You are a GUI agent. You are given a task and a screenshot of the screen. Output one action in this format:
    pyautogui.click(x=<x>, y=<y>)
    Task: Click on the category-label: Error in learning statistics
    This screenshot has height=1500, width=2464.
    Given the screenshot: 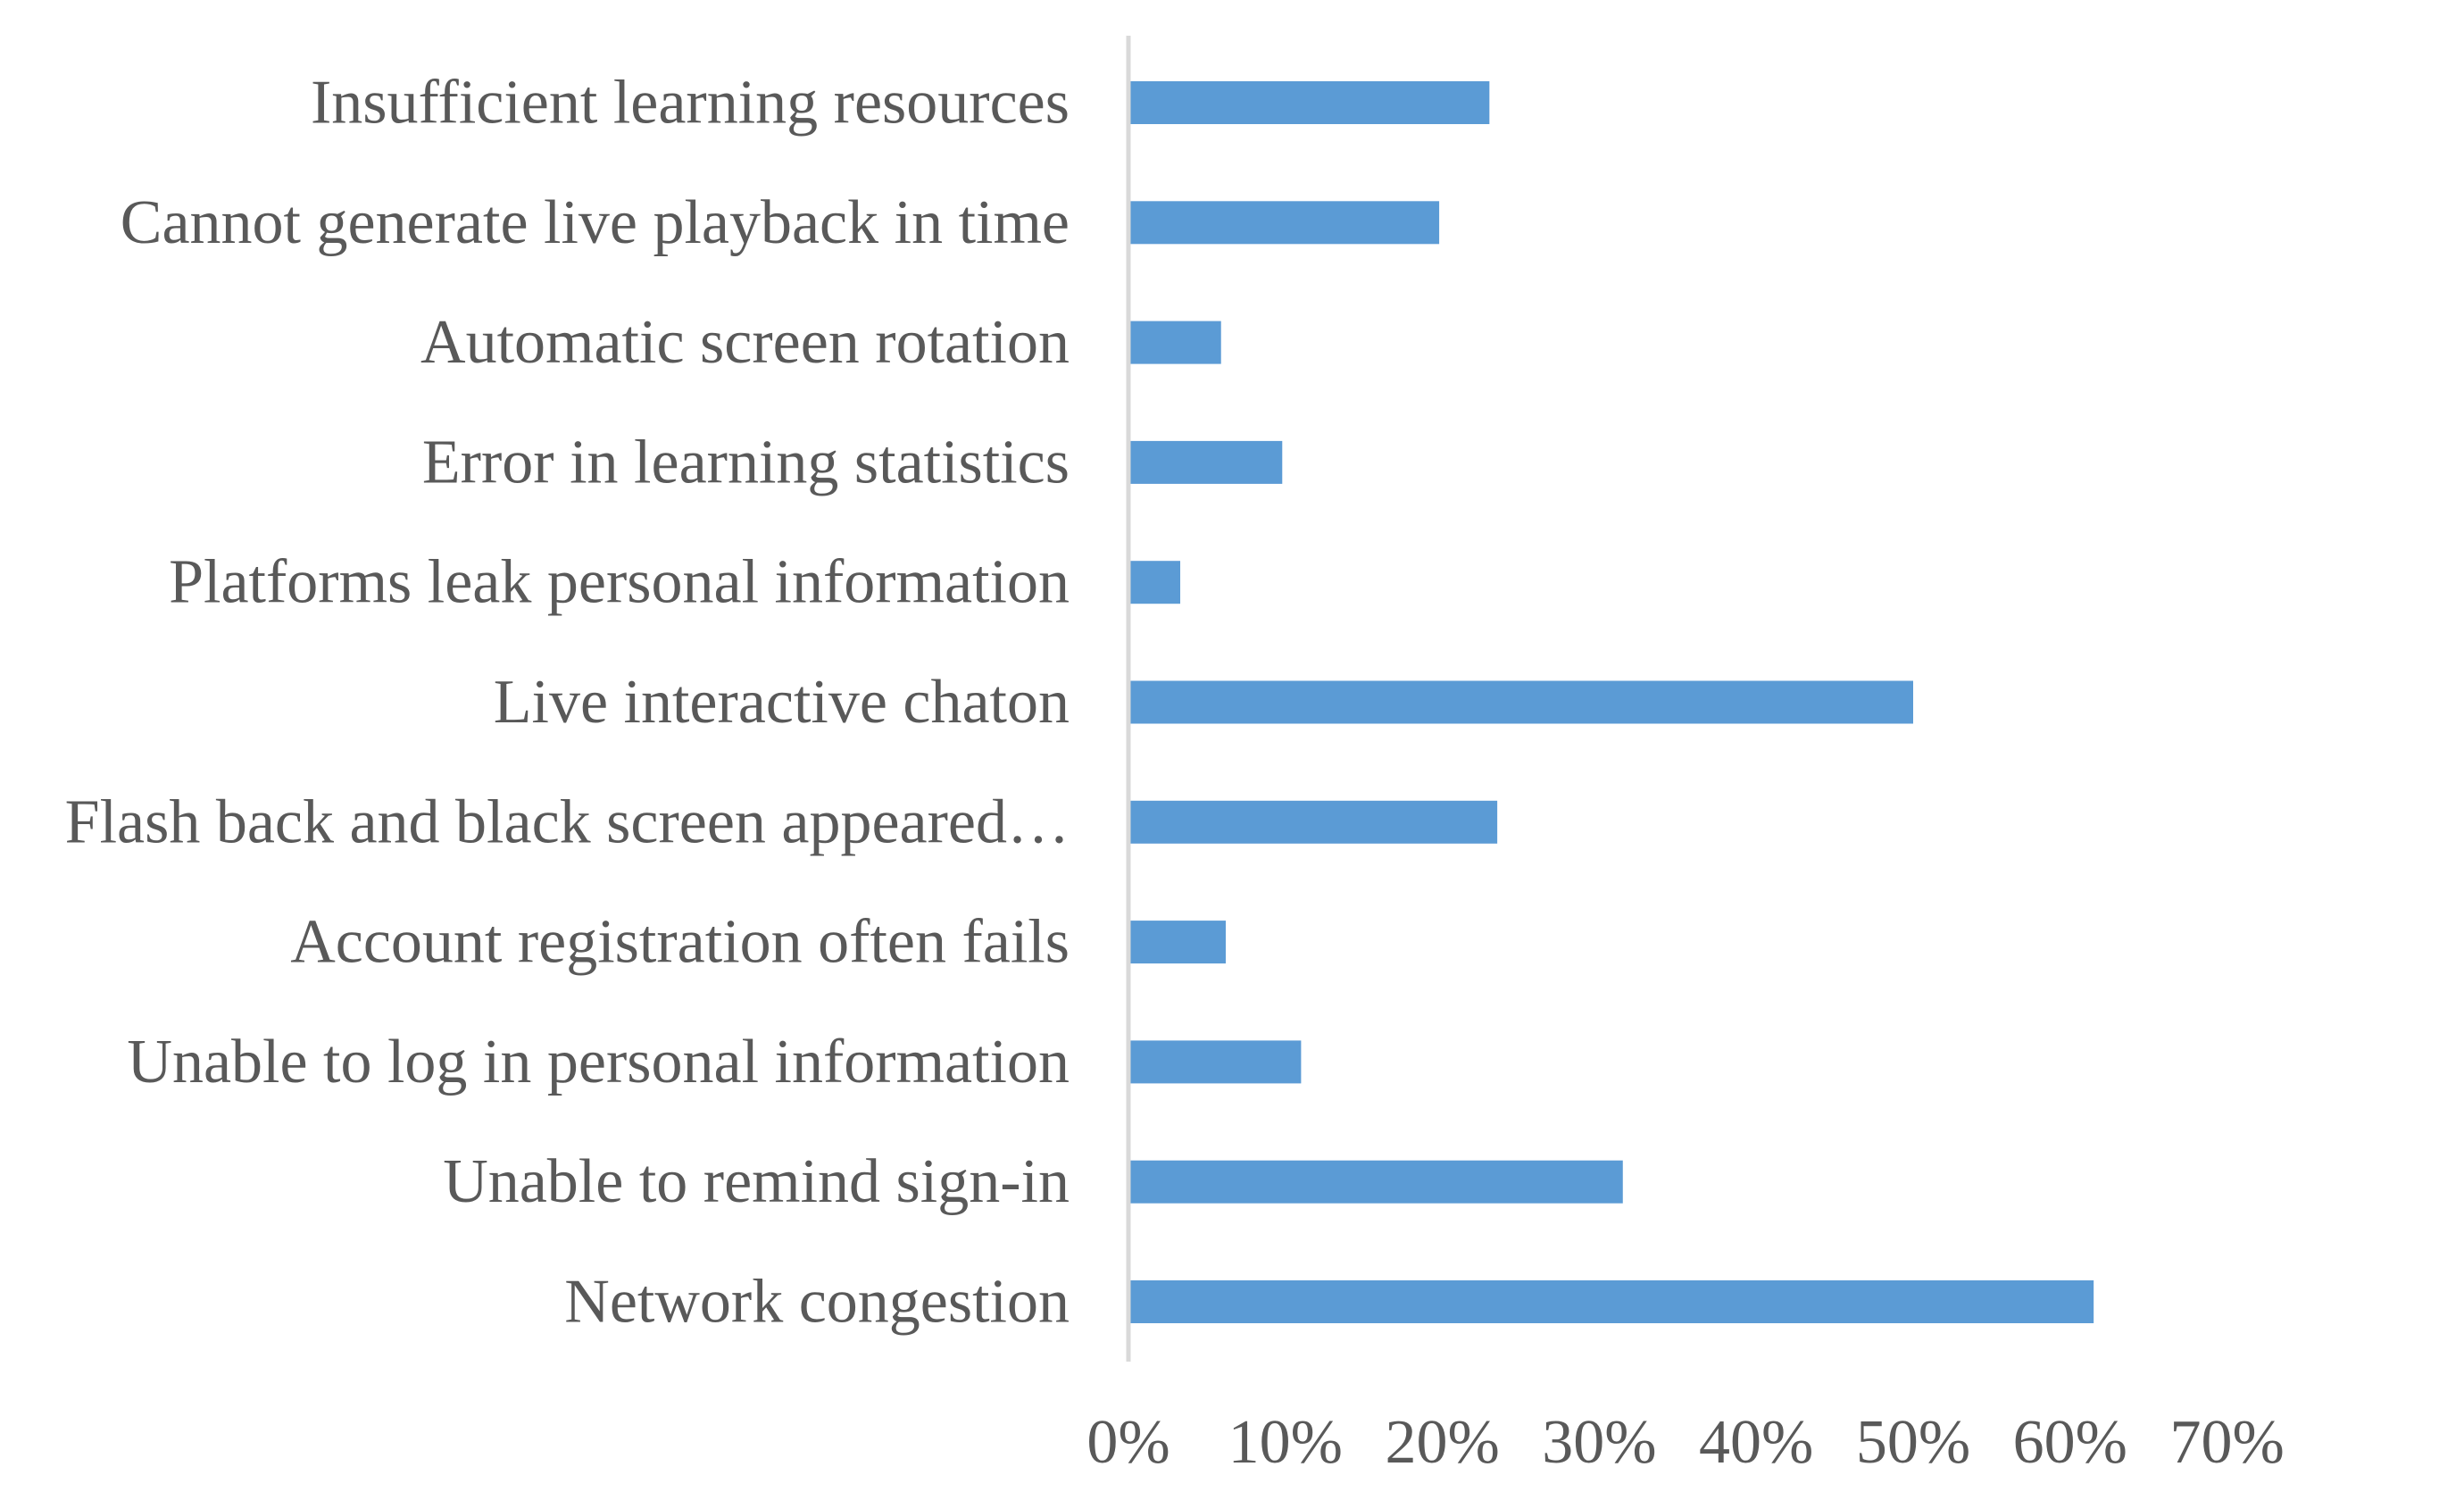 What is the action you would take?
    pyautogui.click(x=746, y=462)
    